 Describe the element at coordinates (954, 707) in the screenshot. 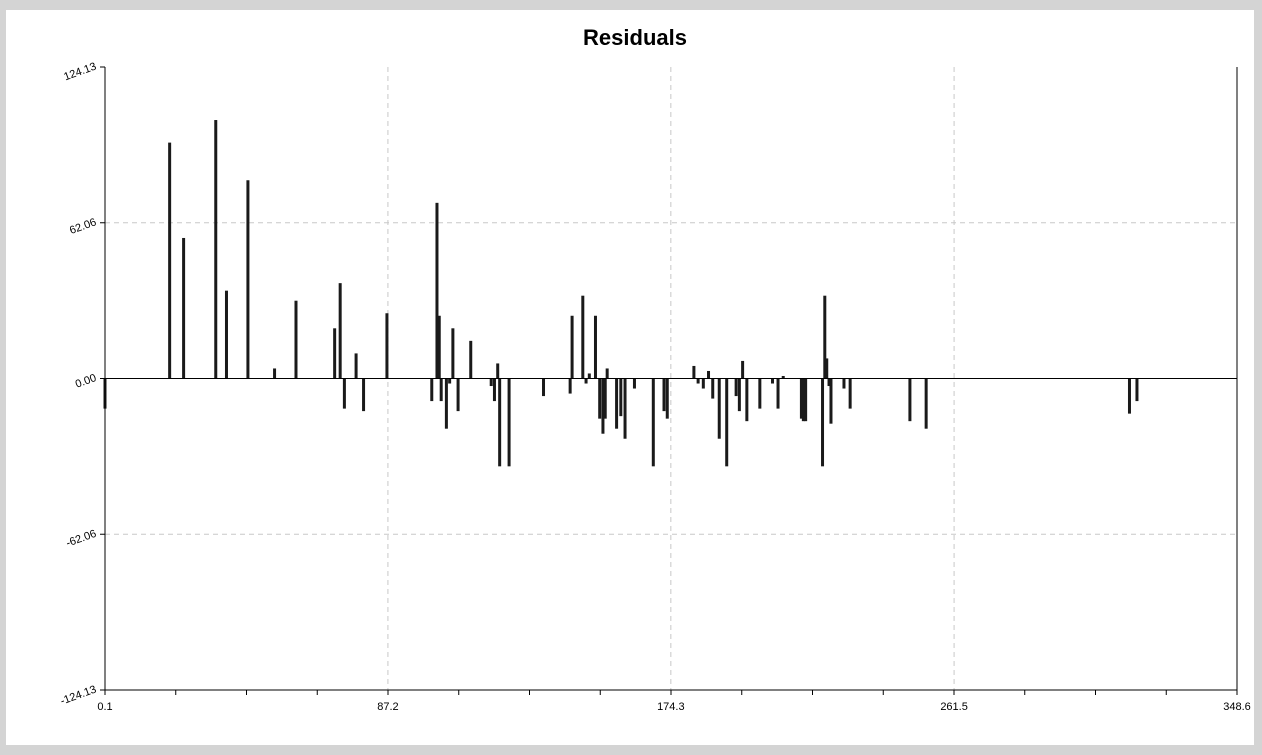

I see `x-tick-label: 261.5` at that location.